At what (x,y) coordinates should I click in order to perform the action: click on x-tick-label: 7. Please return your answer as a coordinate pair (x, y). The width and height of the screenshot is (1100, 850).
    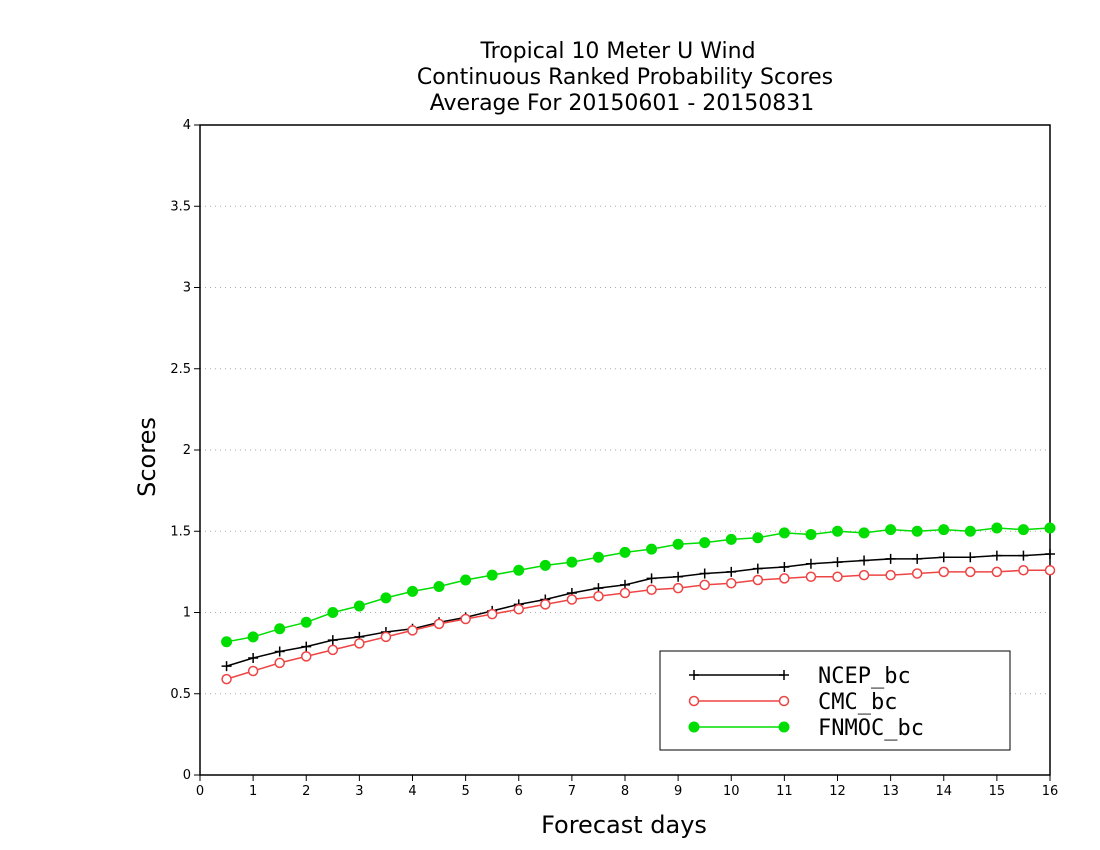
    Looking at the image, I should click on (572, 791).